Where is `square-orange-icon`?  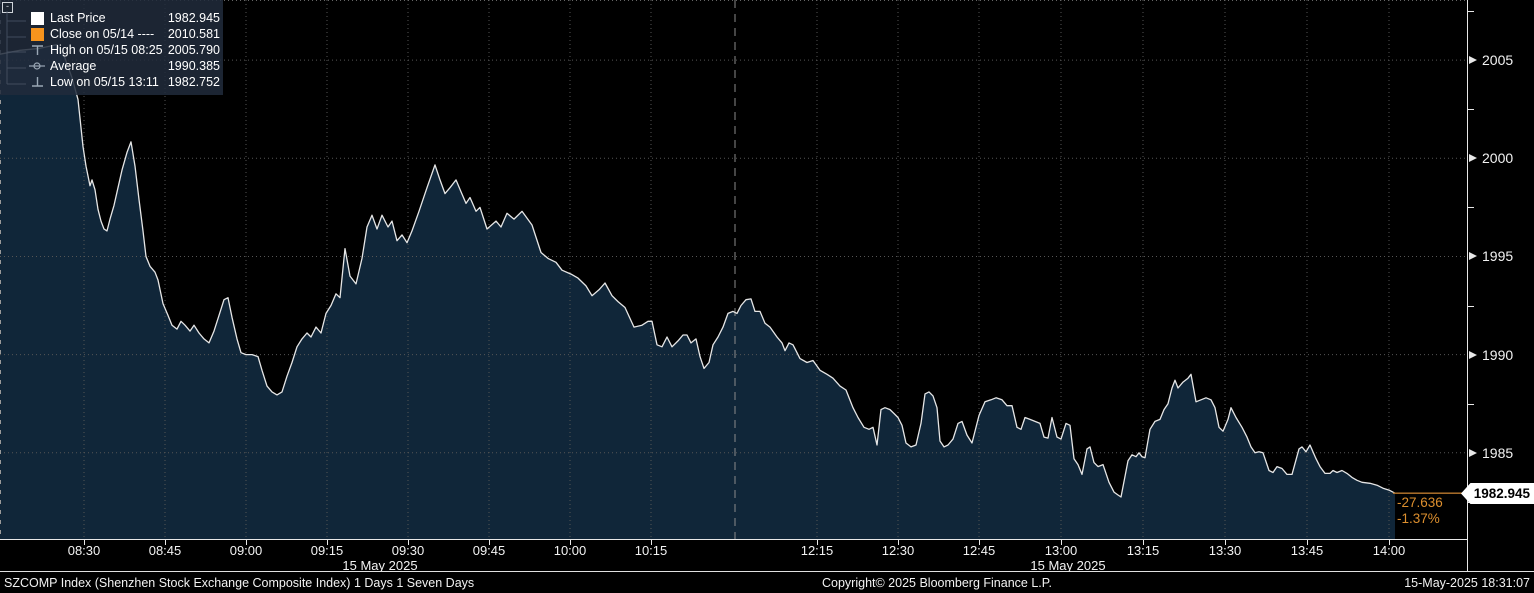
square-orange-icon is located at coordinates (37, 34).